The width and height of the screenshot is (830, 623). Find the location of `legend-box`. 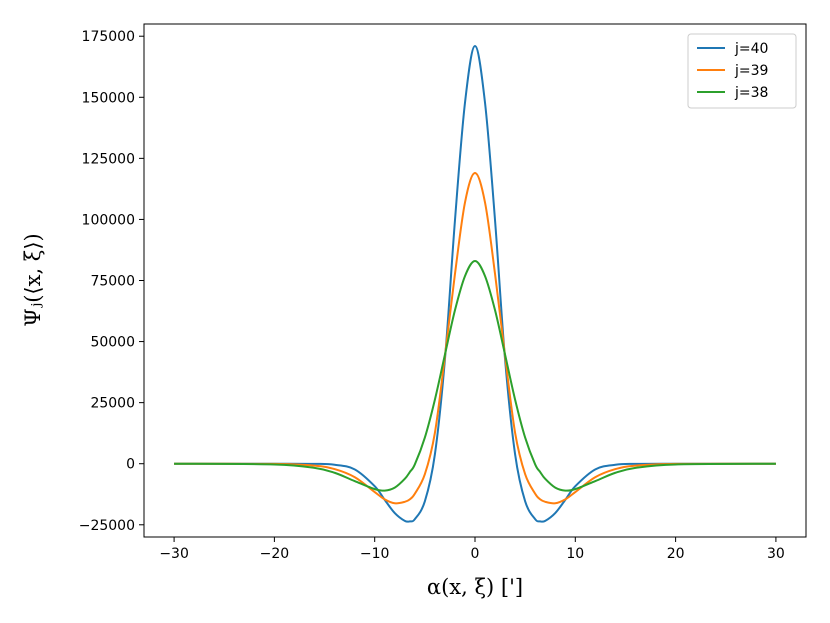

legend-box is located at coordinates (742, 71).